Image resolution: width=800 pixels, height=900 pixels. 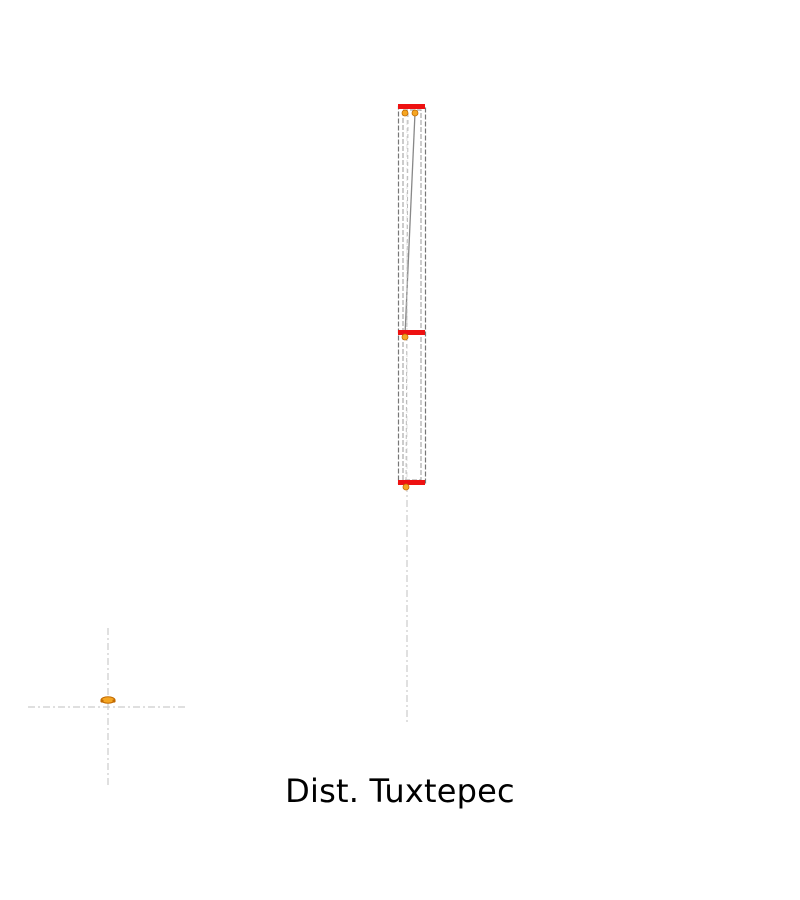 What do you see at coordinates (108, 708) in the screenshot?
I see `locator-crosshair` at bounding box center [108, 708].